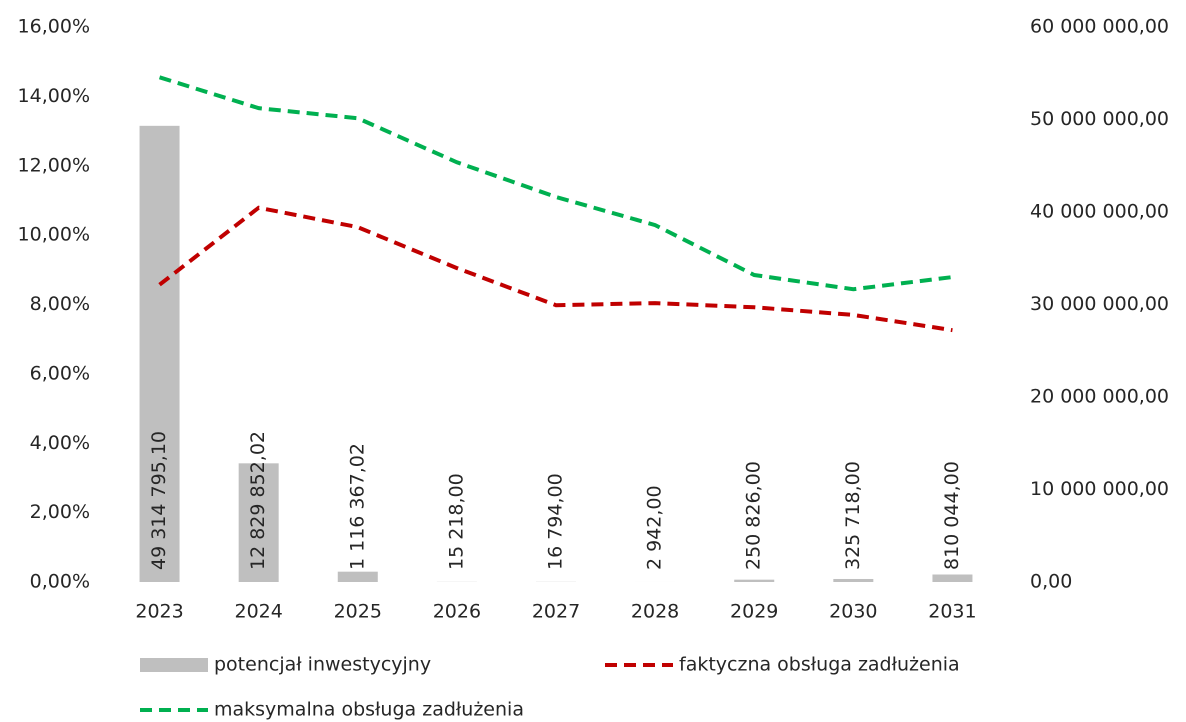 The image size is (1186, 722). Describe the element at coordinates (556, 521) in the screenshot. I see `data-label: 16 794,00` at that location.